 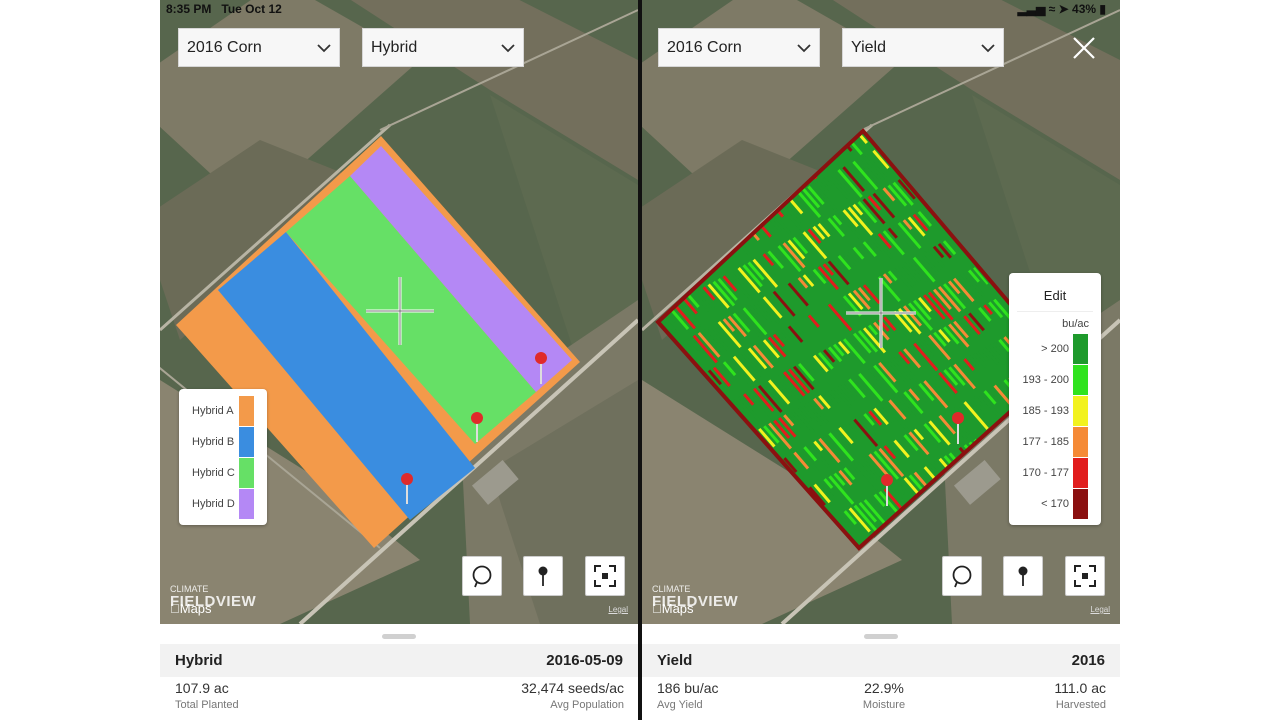 What do you see at coordinates (213, 504) in the screenshot?
I see `legend-label: Hybrid D` at bounding box center [213, 504].